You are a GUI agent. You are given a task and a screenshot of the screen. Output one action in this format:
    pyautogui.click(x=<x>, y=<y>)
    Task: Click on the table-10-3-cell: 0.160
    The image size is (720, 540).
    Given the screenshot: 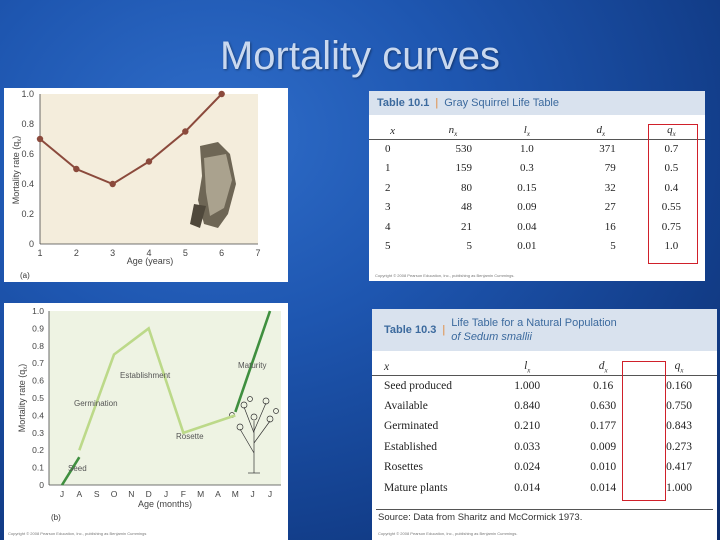 What is the action you would take?
    pyautogui.click(x=679, y=385)
    